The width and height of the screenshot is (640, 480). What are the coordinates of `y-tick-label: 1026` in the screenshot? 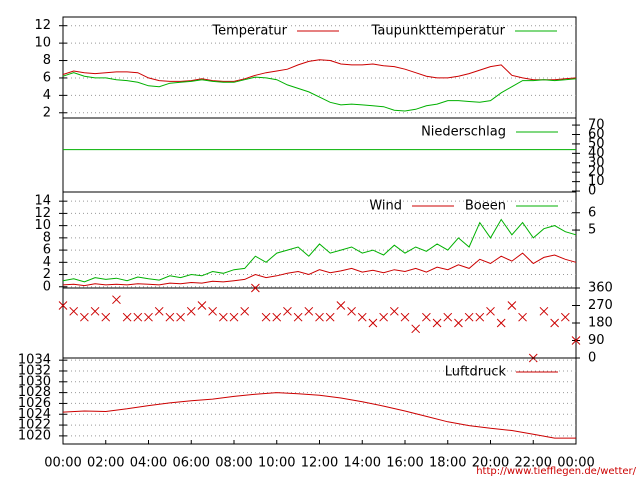 It's located at (34, 403).